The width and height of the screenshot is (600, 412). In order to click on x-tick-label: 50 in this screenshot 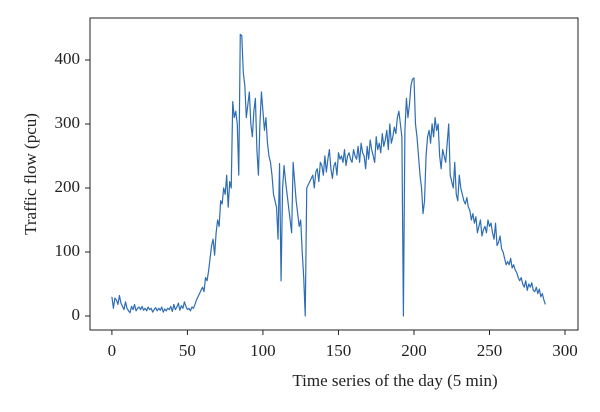, I will do `click(187, 350)`.